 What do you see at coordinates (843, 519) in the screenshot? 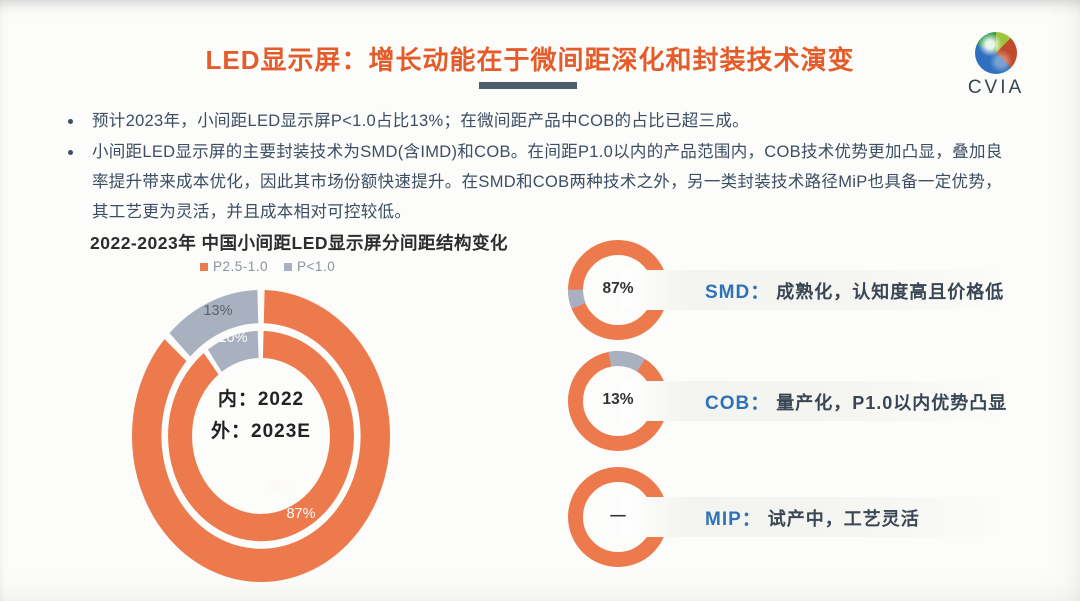
I see `packaging-desc: 试产中，工艺灵活` at bounding box center [843, 519].